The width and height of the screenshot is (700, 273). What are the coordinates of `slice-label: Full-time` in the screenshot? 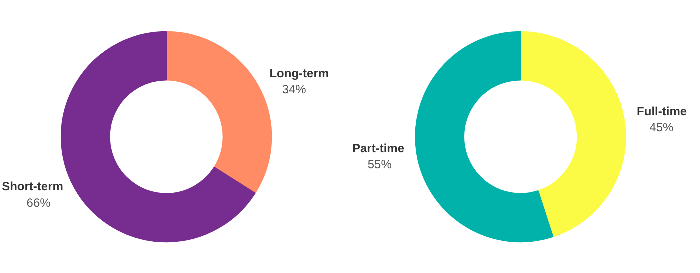 It's located at (662, 111).